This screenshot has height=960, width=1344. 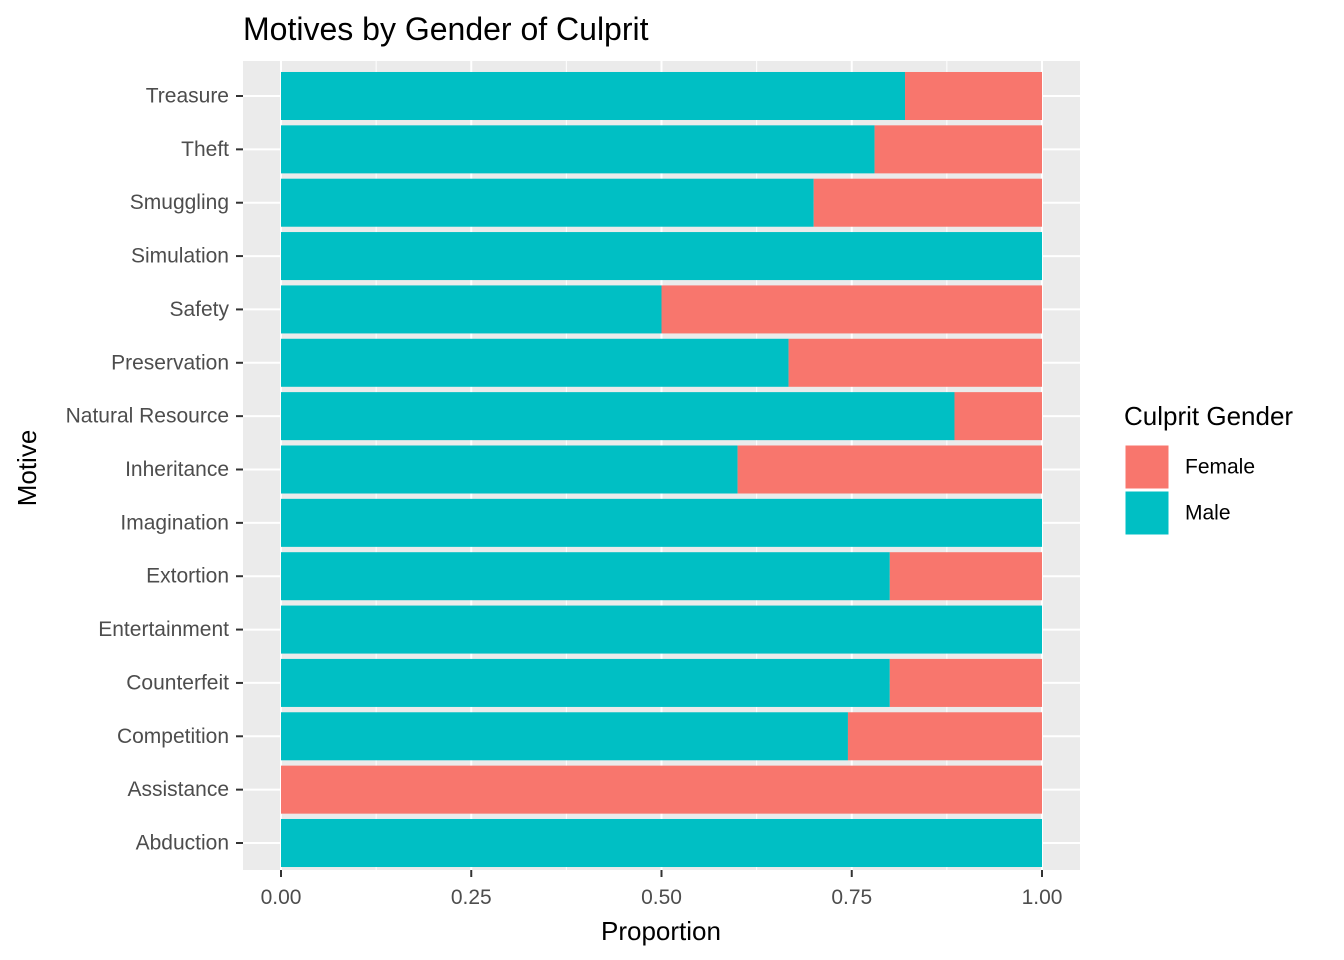 I want to click on y-tick-label: Imagination, so click(x=174, y=522).